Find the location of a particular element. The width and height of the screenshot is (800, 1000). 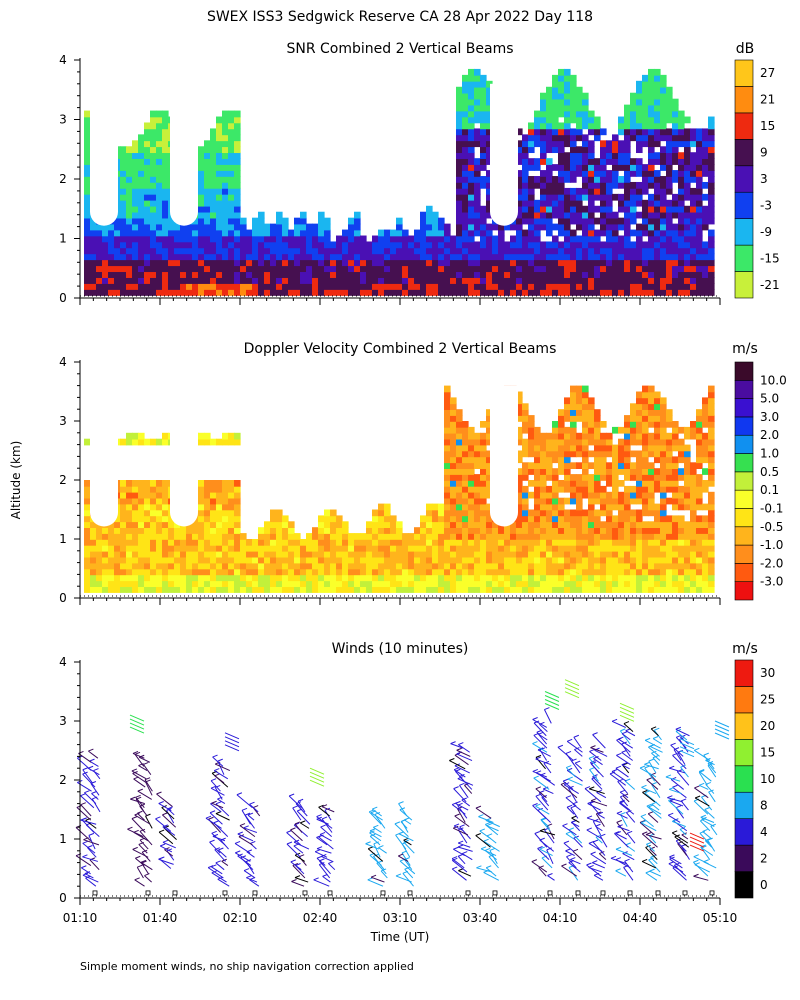

wind-barb-flag is located at coordinates (218, 862).